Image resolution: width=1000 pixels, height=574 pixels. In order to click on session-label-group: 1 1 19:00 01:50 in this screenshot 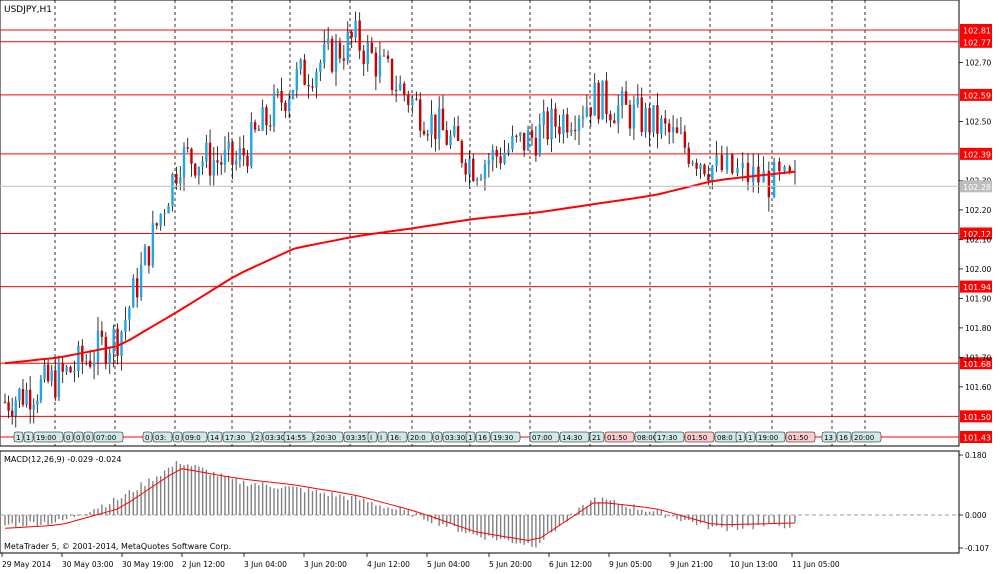, I will do `click(775, 437)`.